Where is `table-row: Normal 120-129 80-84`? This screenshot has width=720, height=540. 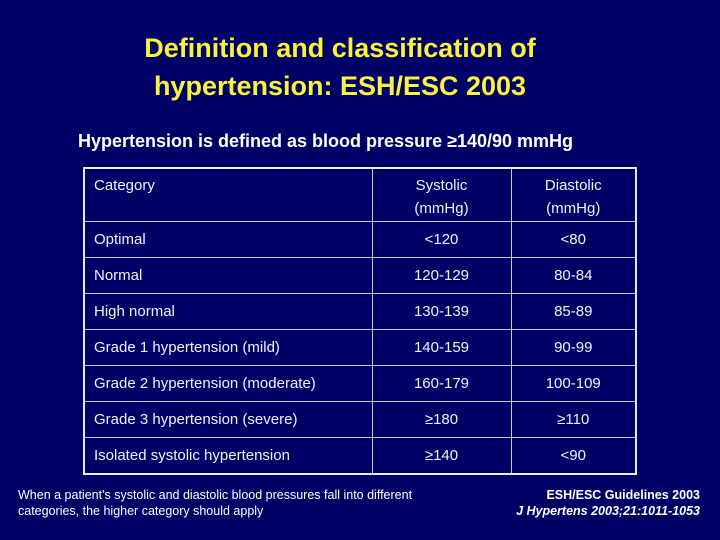
table-row: Normal 120-129 80-84 is located at coordinates (360, 275).